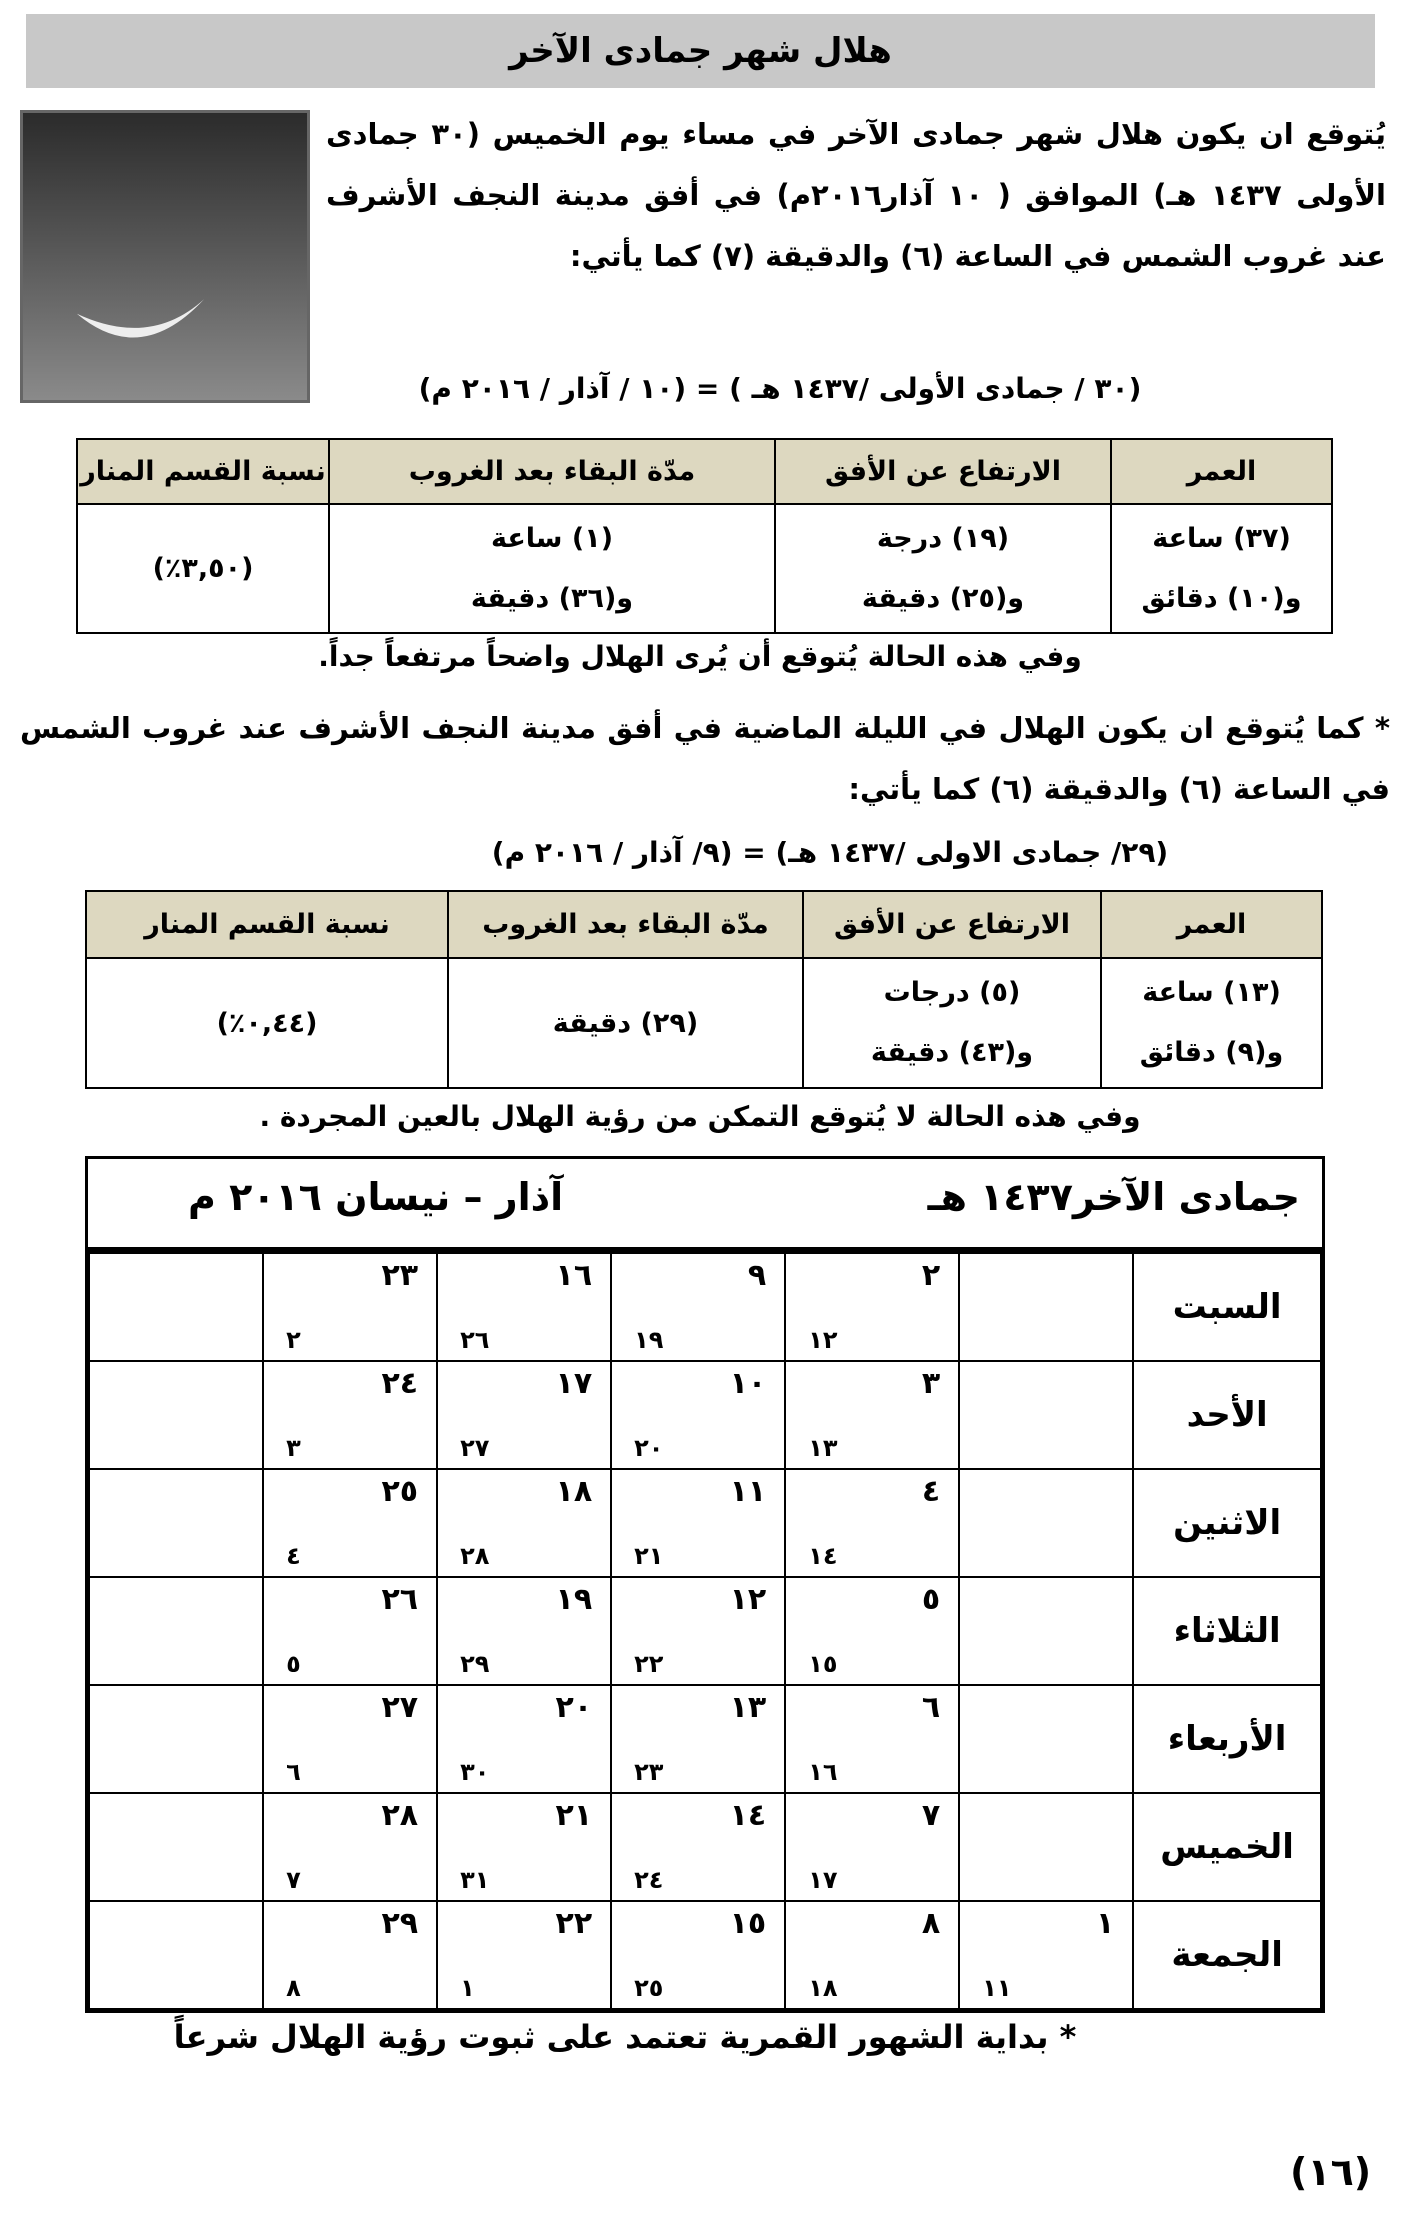 The height and width of the screenshot is (2235, 1410). I want to click on calendar-day-cell: ٢٩ ٨, so click(350, 1955).